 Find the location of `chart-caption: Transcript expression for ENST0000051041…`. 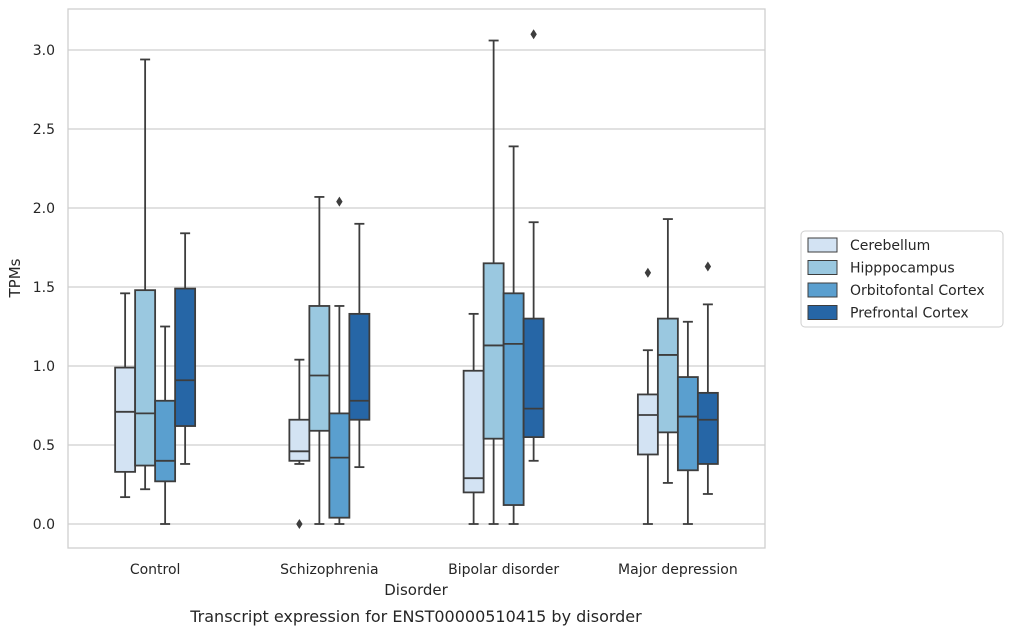

chart-caption: Transcript expression for ENST0000051041… is located at coordinates (415, 616).